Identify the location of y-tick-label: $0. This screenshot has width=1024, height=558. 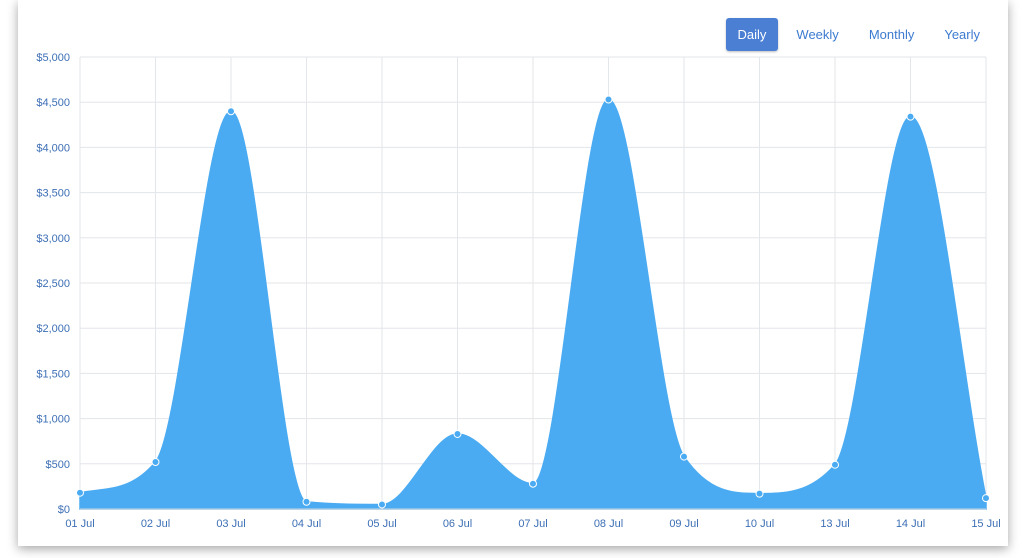
(64, 510).